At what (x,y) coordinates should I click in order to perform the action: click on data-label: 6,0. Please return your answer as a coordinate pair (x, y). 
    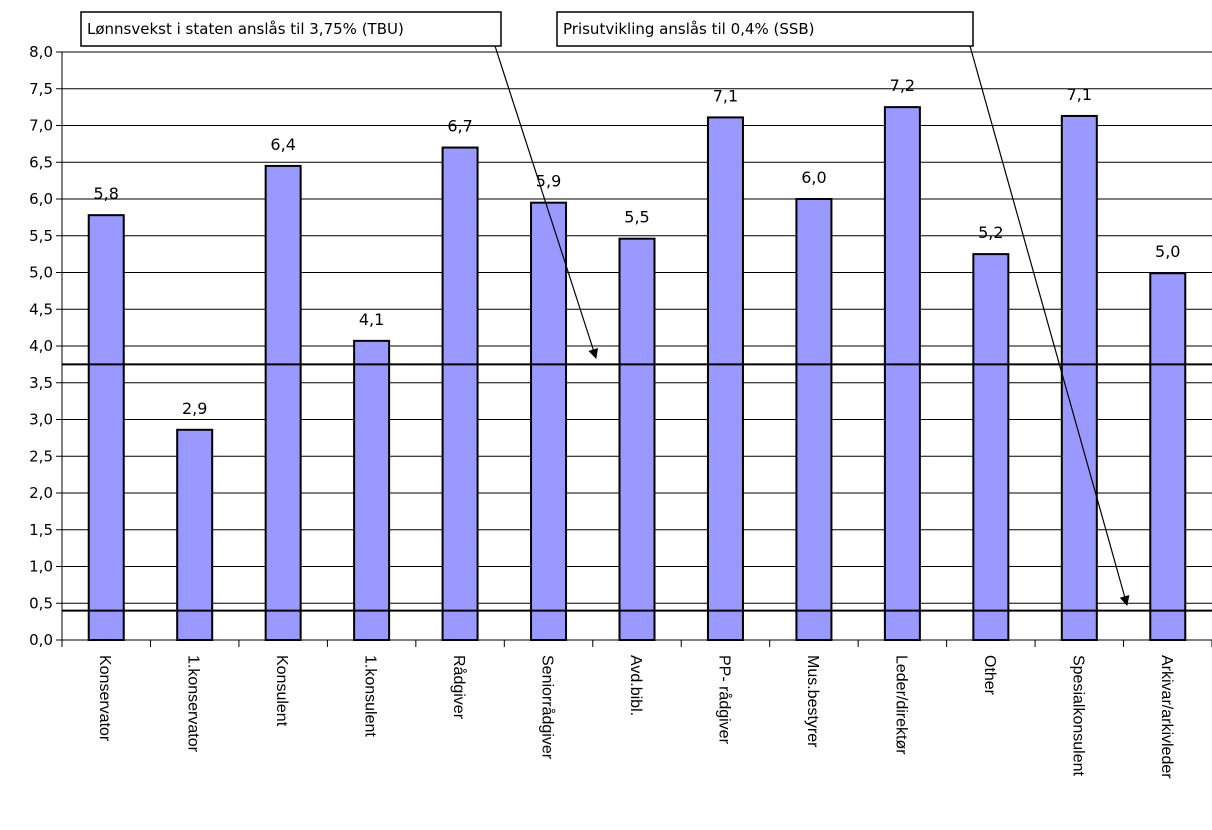
    Looking at the image, I should click on (813, 177).